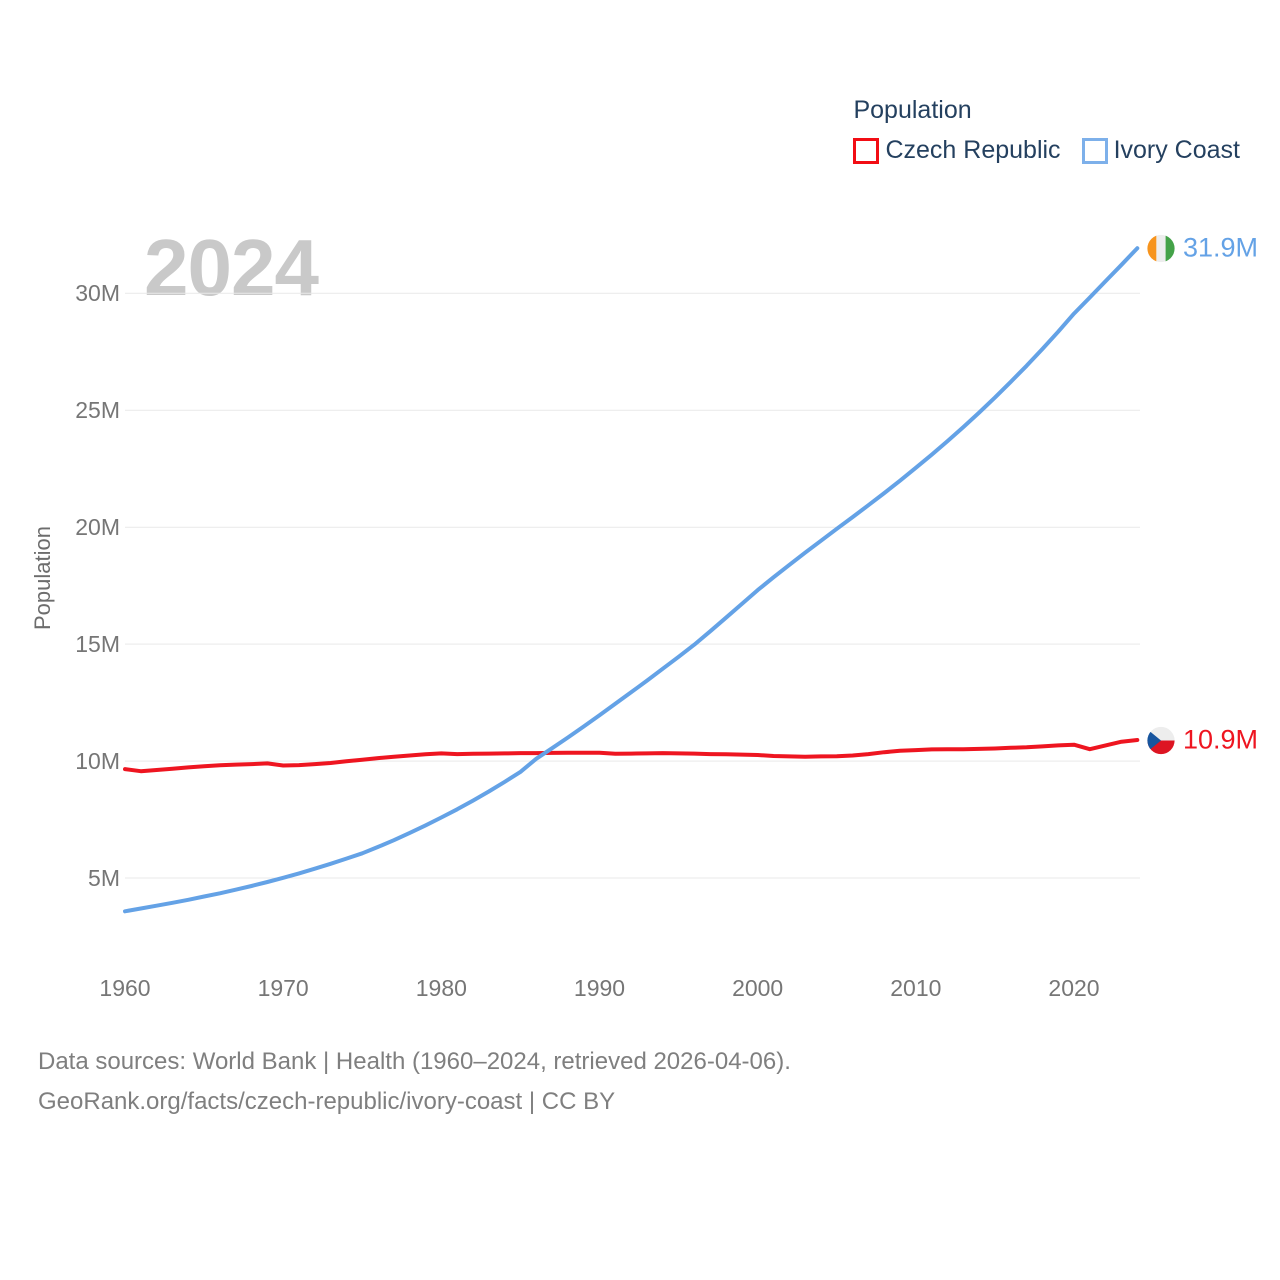  What do you see at coordinates (1221, 247) in the screenshot?
I see `end-value-ivory-coast: 31.9M` at bounding box center [1221, 247].